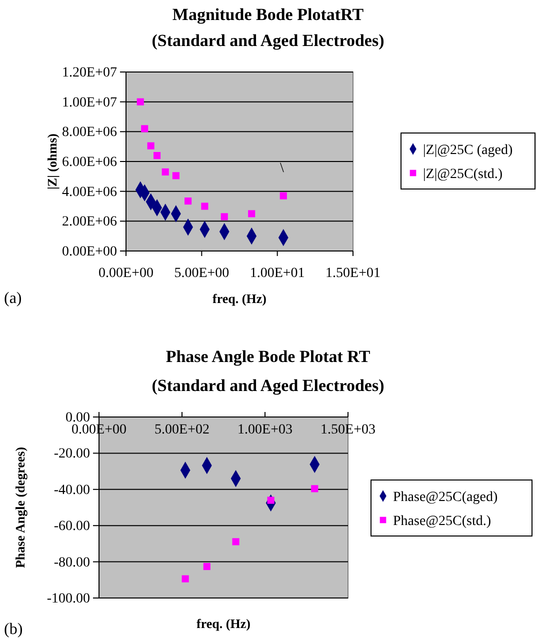  Describe the element at coordinates (202, 274) in the screenshot. I see `x-tick-label: 5.00E+00` at that location.